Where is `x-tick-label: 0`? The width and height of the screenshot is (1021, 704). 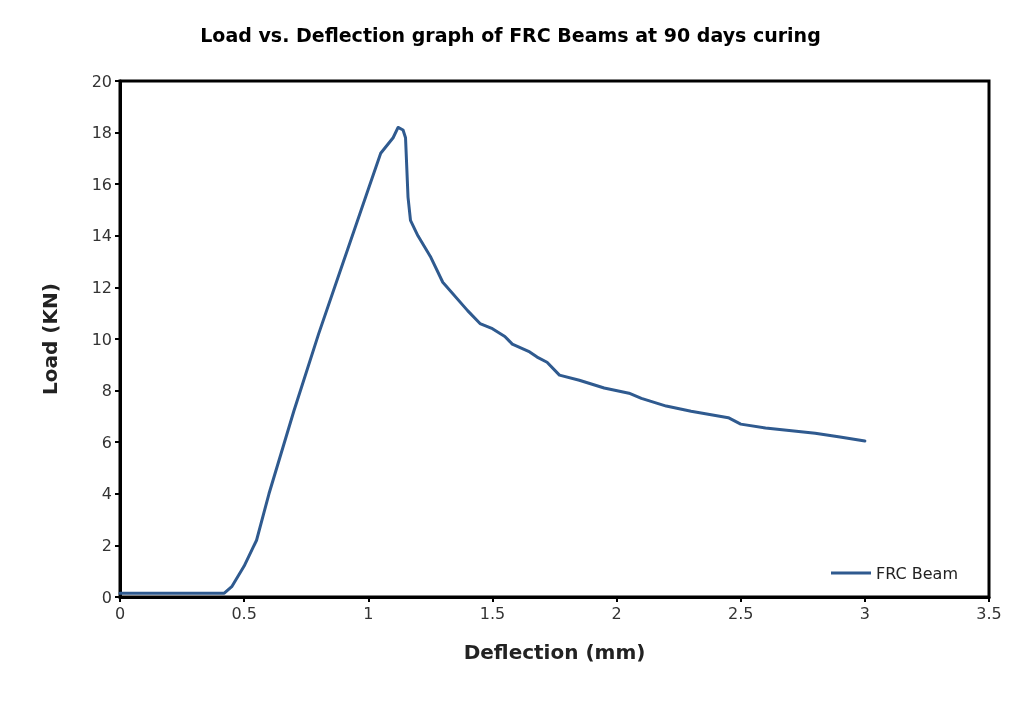 x-tick-label: 0 is located at coordinates (120, 613).